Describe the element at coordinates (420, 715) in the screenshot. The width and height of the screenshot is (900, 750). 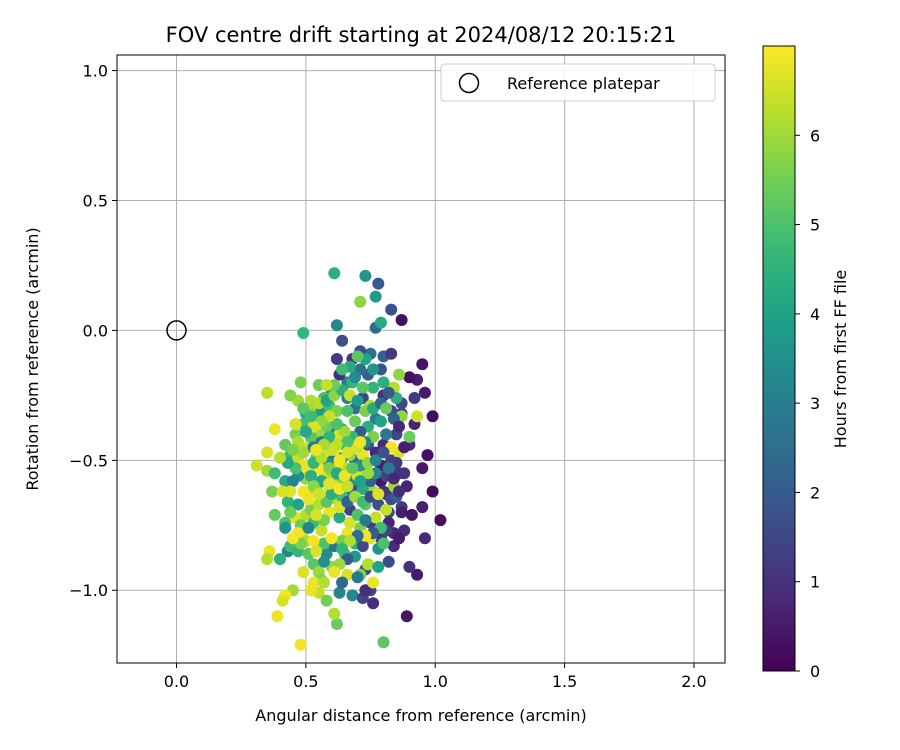
I see `x-axis-label: Angular distance from reference (arcmin)` at that location.